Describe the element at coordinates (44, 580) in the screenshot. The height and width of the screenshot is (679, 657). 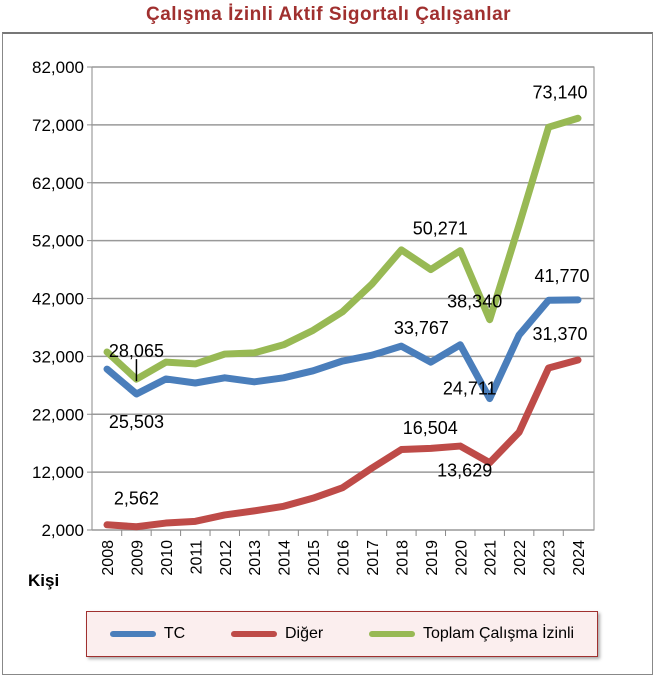
I see `y-axis-label: Kişi` at that location.